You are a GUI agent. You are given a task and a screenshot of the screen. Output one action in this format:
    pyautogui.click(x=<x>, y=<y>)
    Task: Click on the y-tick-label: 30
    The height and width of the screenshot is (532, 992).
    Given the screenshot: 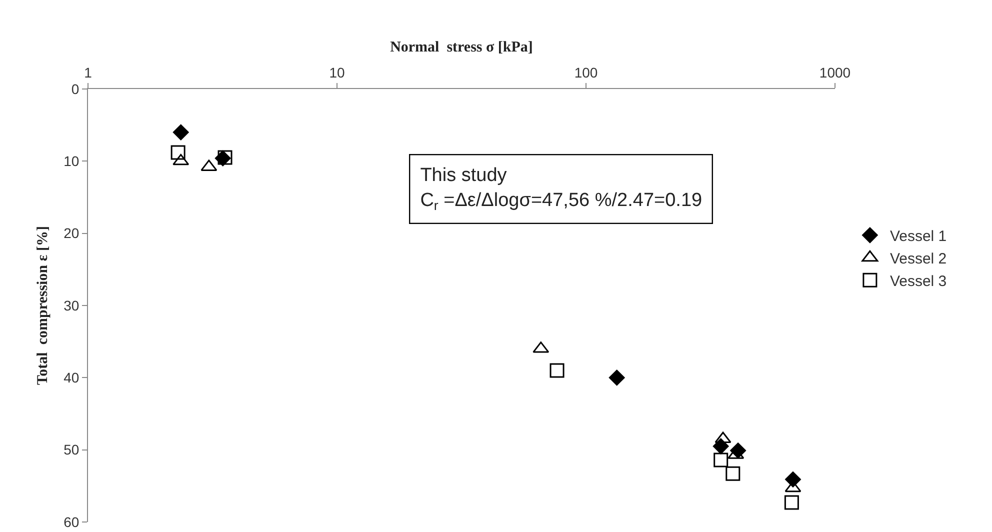 What is the action you would take?
    pyautogui.click(x=72, y=305)
    